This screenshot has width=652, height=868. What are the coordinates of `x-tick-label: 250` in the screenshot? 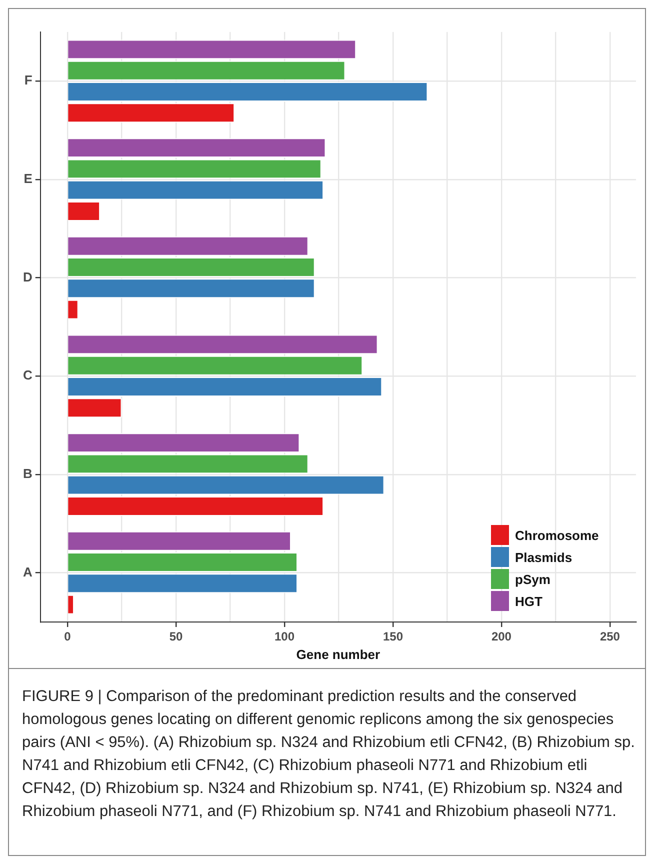 It's located at (610, 637).